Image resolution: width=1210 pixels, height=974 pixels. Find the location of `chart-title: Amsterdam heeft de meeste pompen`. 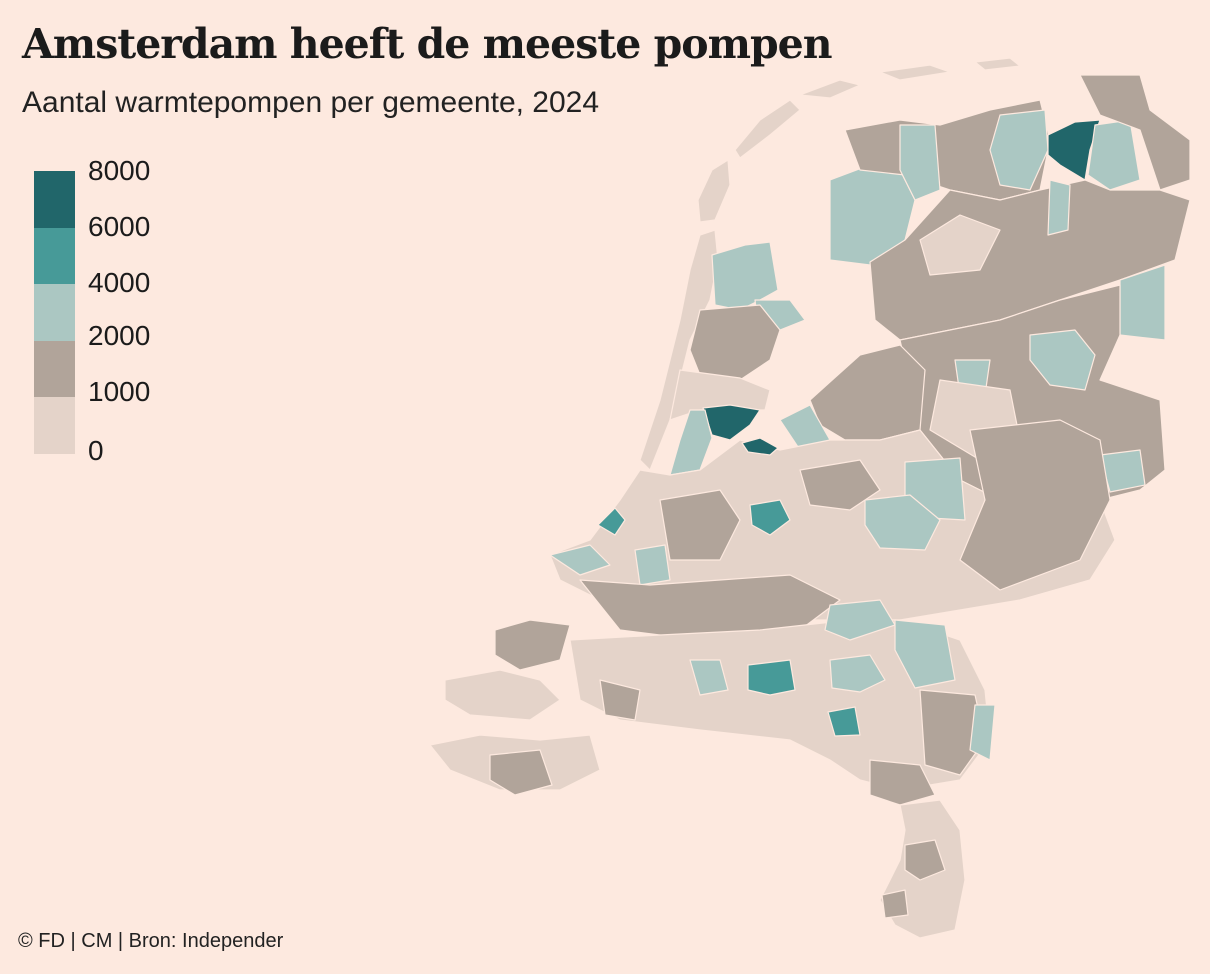

chart-title: Amsterdam heeft de meeste pompen is located at coordinates (427, 44).